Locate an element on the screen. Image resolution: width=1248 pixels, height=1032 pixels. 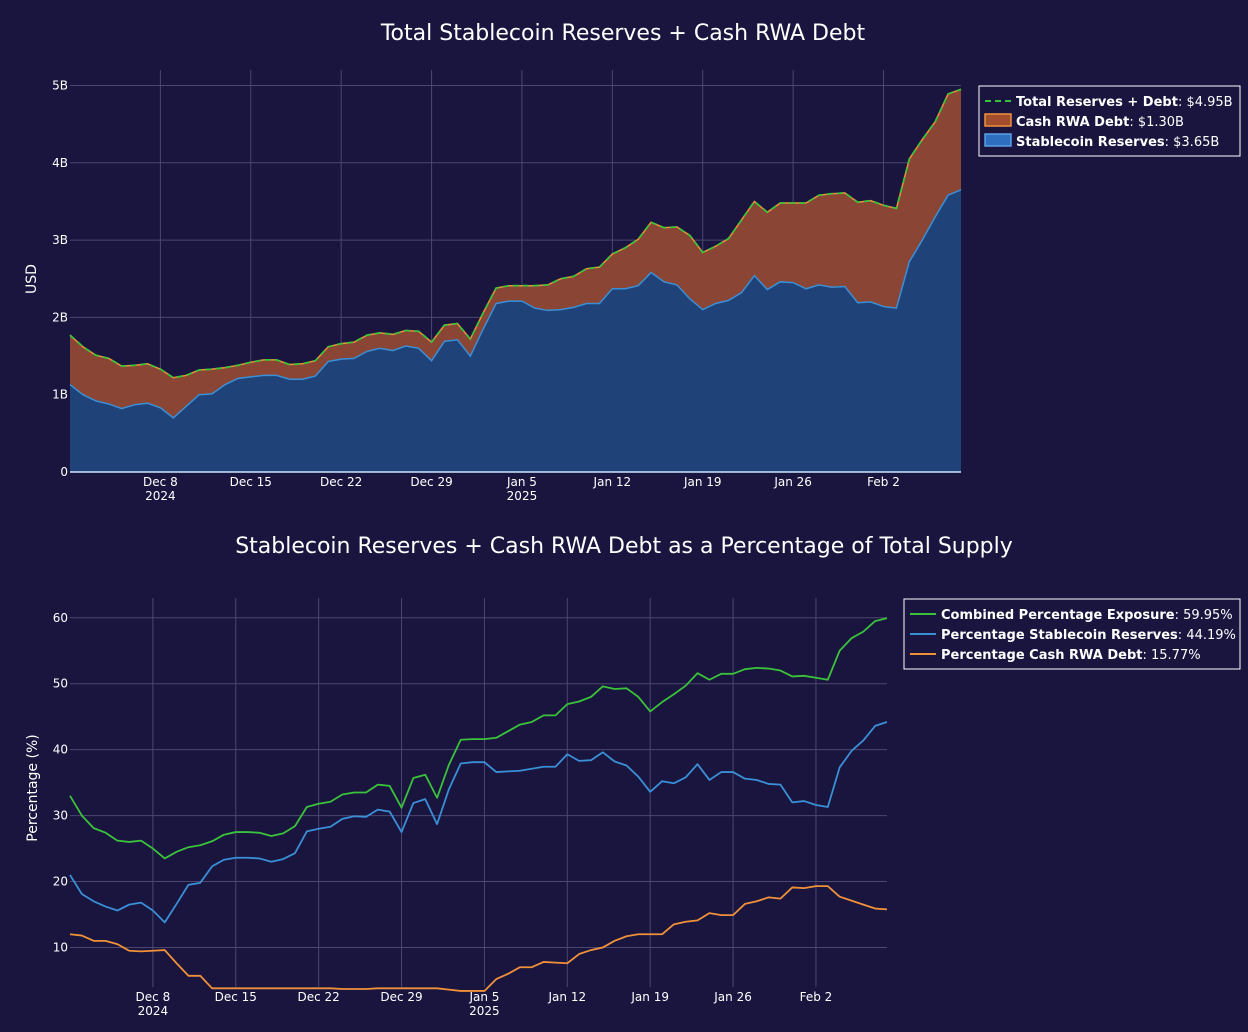
y-tick-label: 40 is located at coordinates (60, 750).